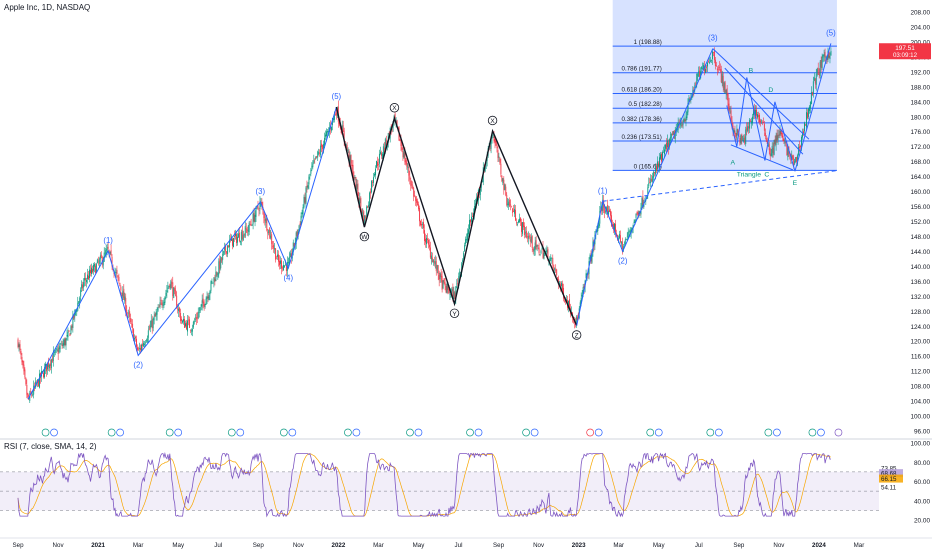 This screenshot has height=555, width=932. Describe the element at coordinates (891, 478) in the screenshot. I see `rsi-value-tag-bg` at that location.